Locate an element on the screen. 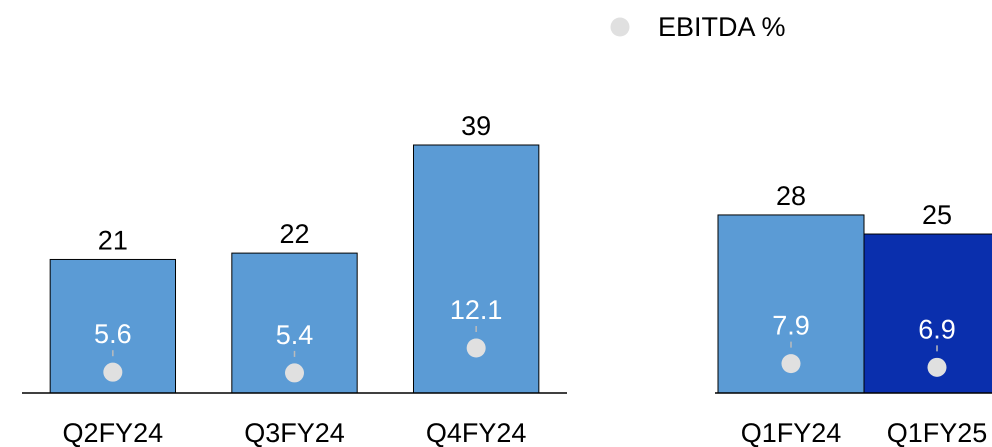  x-tick-label: Q1FY24 is located at coordinates (791, 432).